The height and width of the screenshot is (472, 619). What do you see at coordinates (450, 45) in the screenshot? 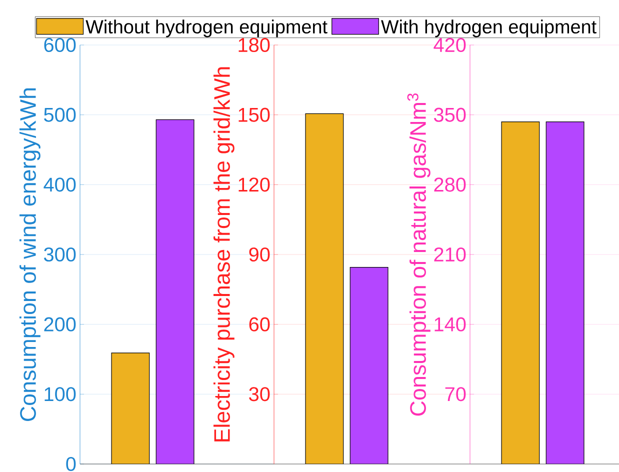
I see `y-tick-label: 420` at bounding box center [450, 45].